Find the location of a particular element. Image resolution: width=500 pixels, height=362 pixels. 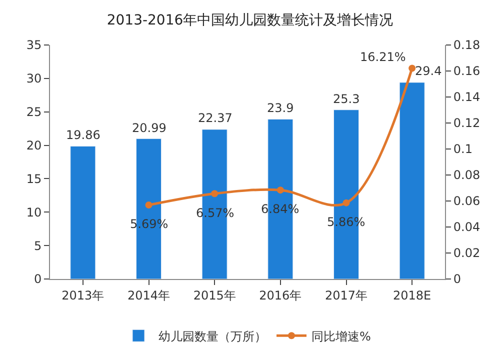

data-label: 23.9 is located at coordinates (280, 108).